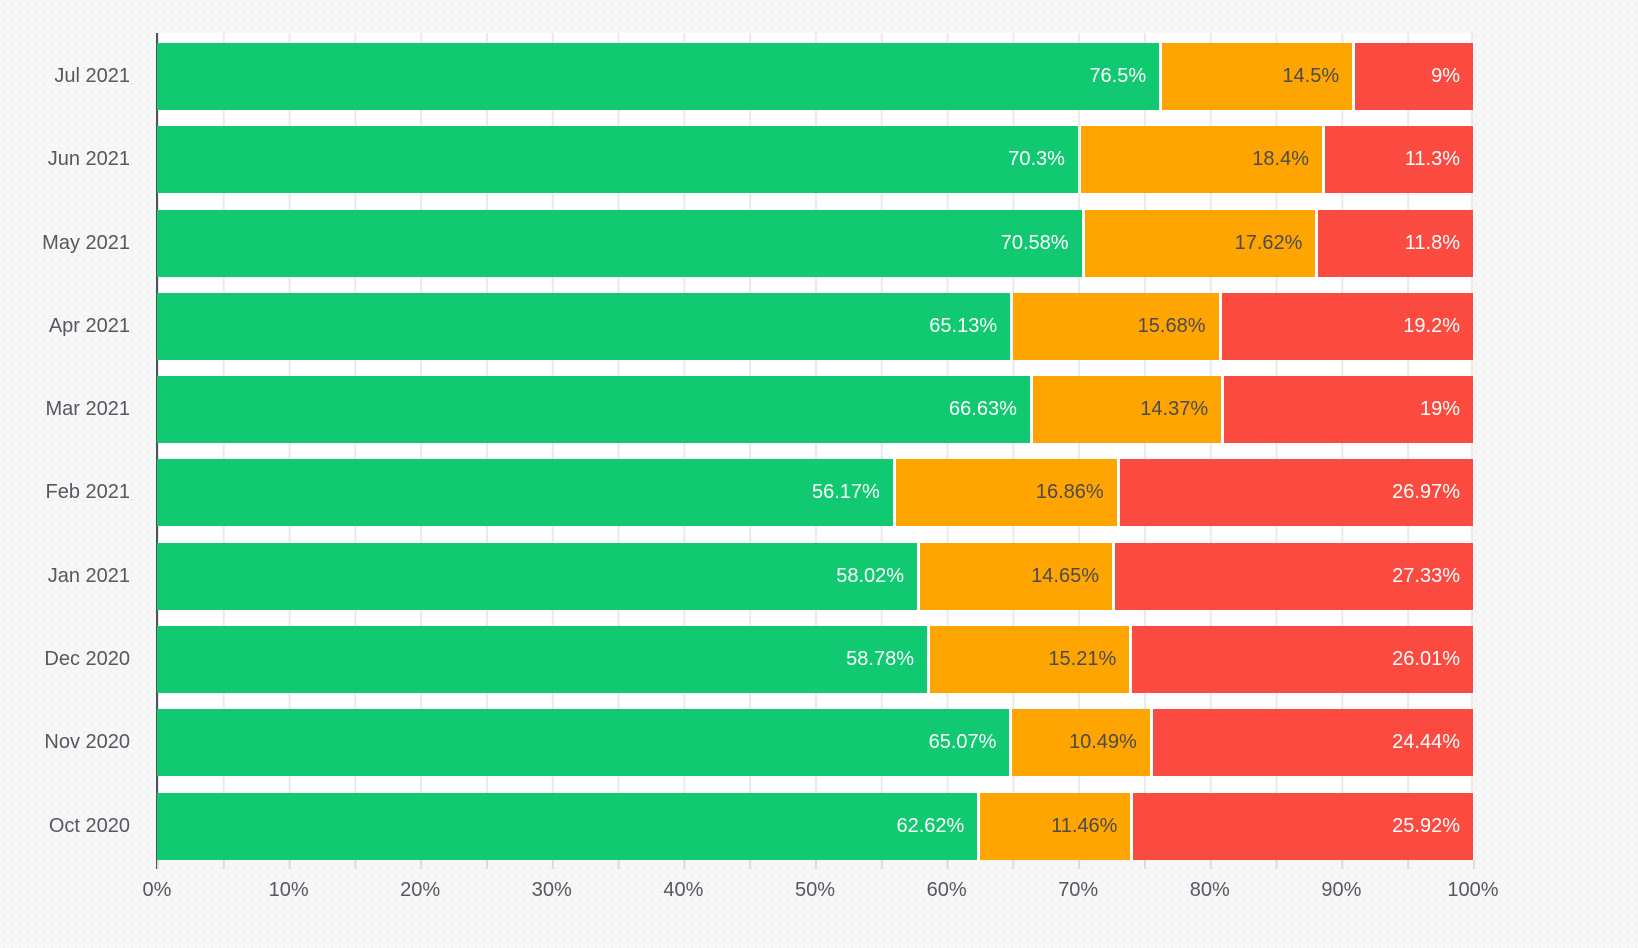  Describe the element at coordinates (288, 890) in the screenshot. I see `x-axis-label: 10%` at that location.